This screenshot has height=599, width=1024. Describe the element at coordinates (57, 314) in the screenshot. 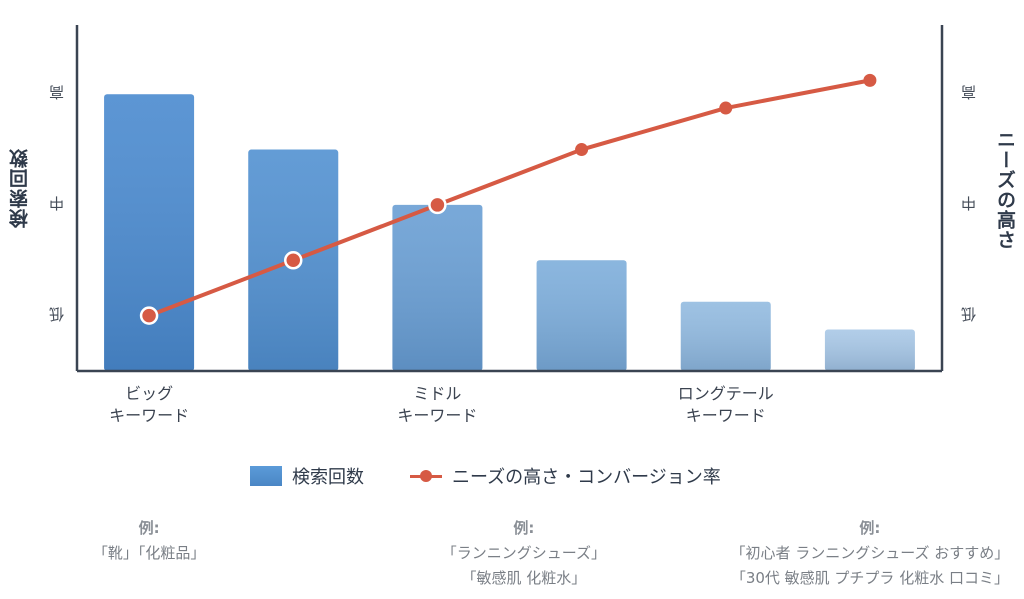

I see `y-left-tick-1: 低` at that location.